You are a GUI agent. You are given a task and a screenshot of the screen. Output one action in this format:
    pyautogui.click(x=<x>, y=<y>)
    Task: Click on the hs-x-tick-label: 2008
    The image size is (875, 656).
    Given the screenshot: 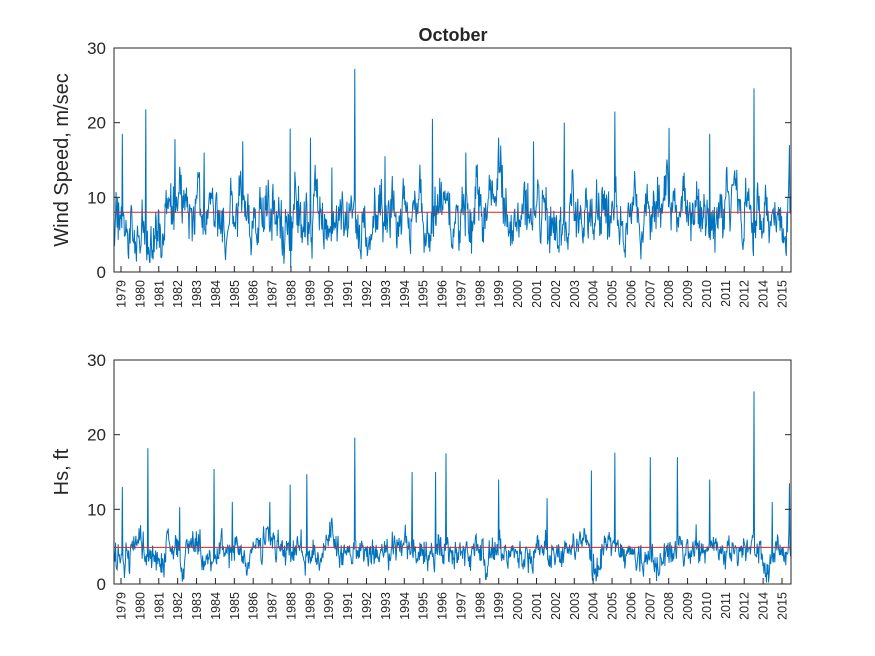 What is the action you would take?
    pyautogui.click(x=669, y=606)
    